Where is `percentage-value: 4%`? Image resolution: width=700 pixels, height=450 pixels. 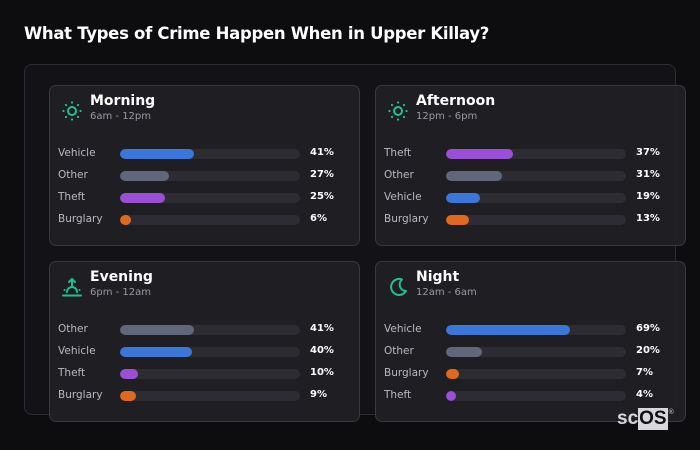 percentage-value: 4% is located at coordinates (644, 394).